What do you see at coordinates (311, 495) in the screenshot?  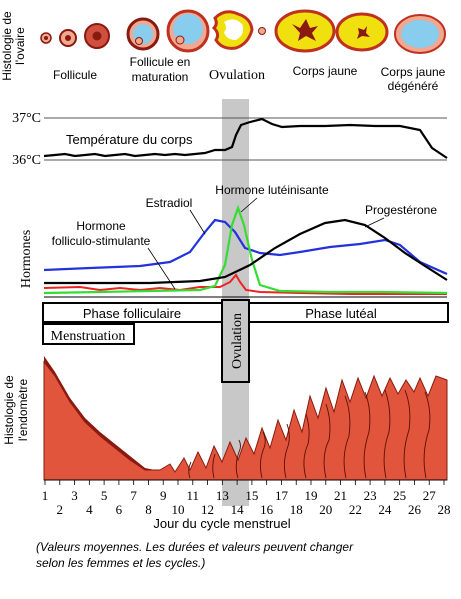 I see `x-axis-day-label: 19` at bounding box center [311, 495].